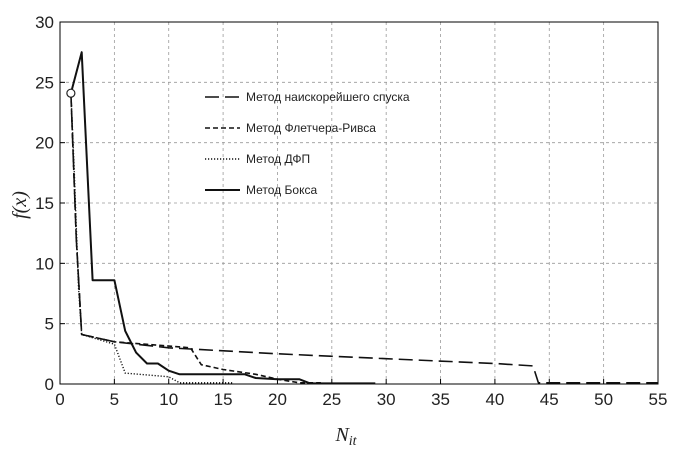 Image resolution: width=683 pixels, height=452 pixels. What do you see at coordinates (353, 441) in the screenshot?
I see `x-axis-title-sub: it` at bounding box center [353, 441].